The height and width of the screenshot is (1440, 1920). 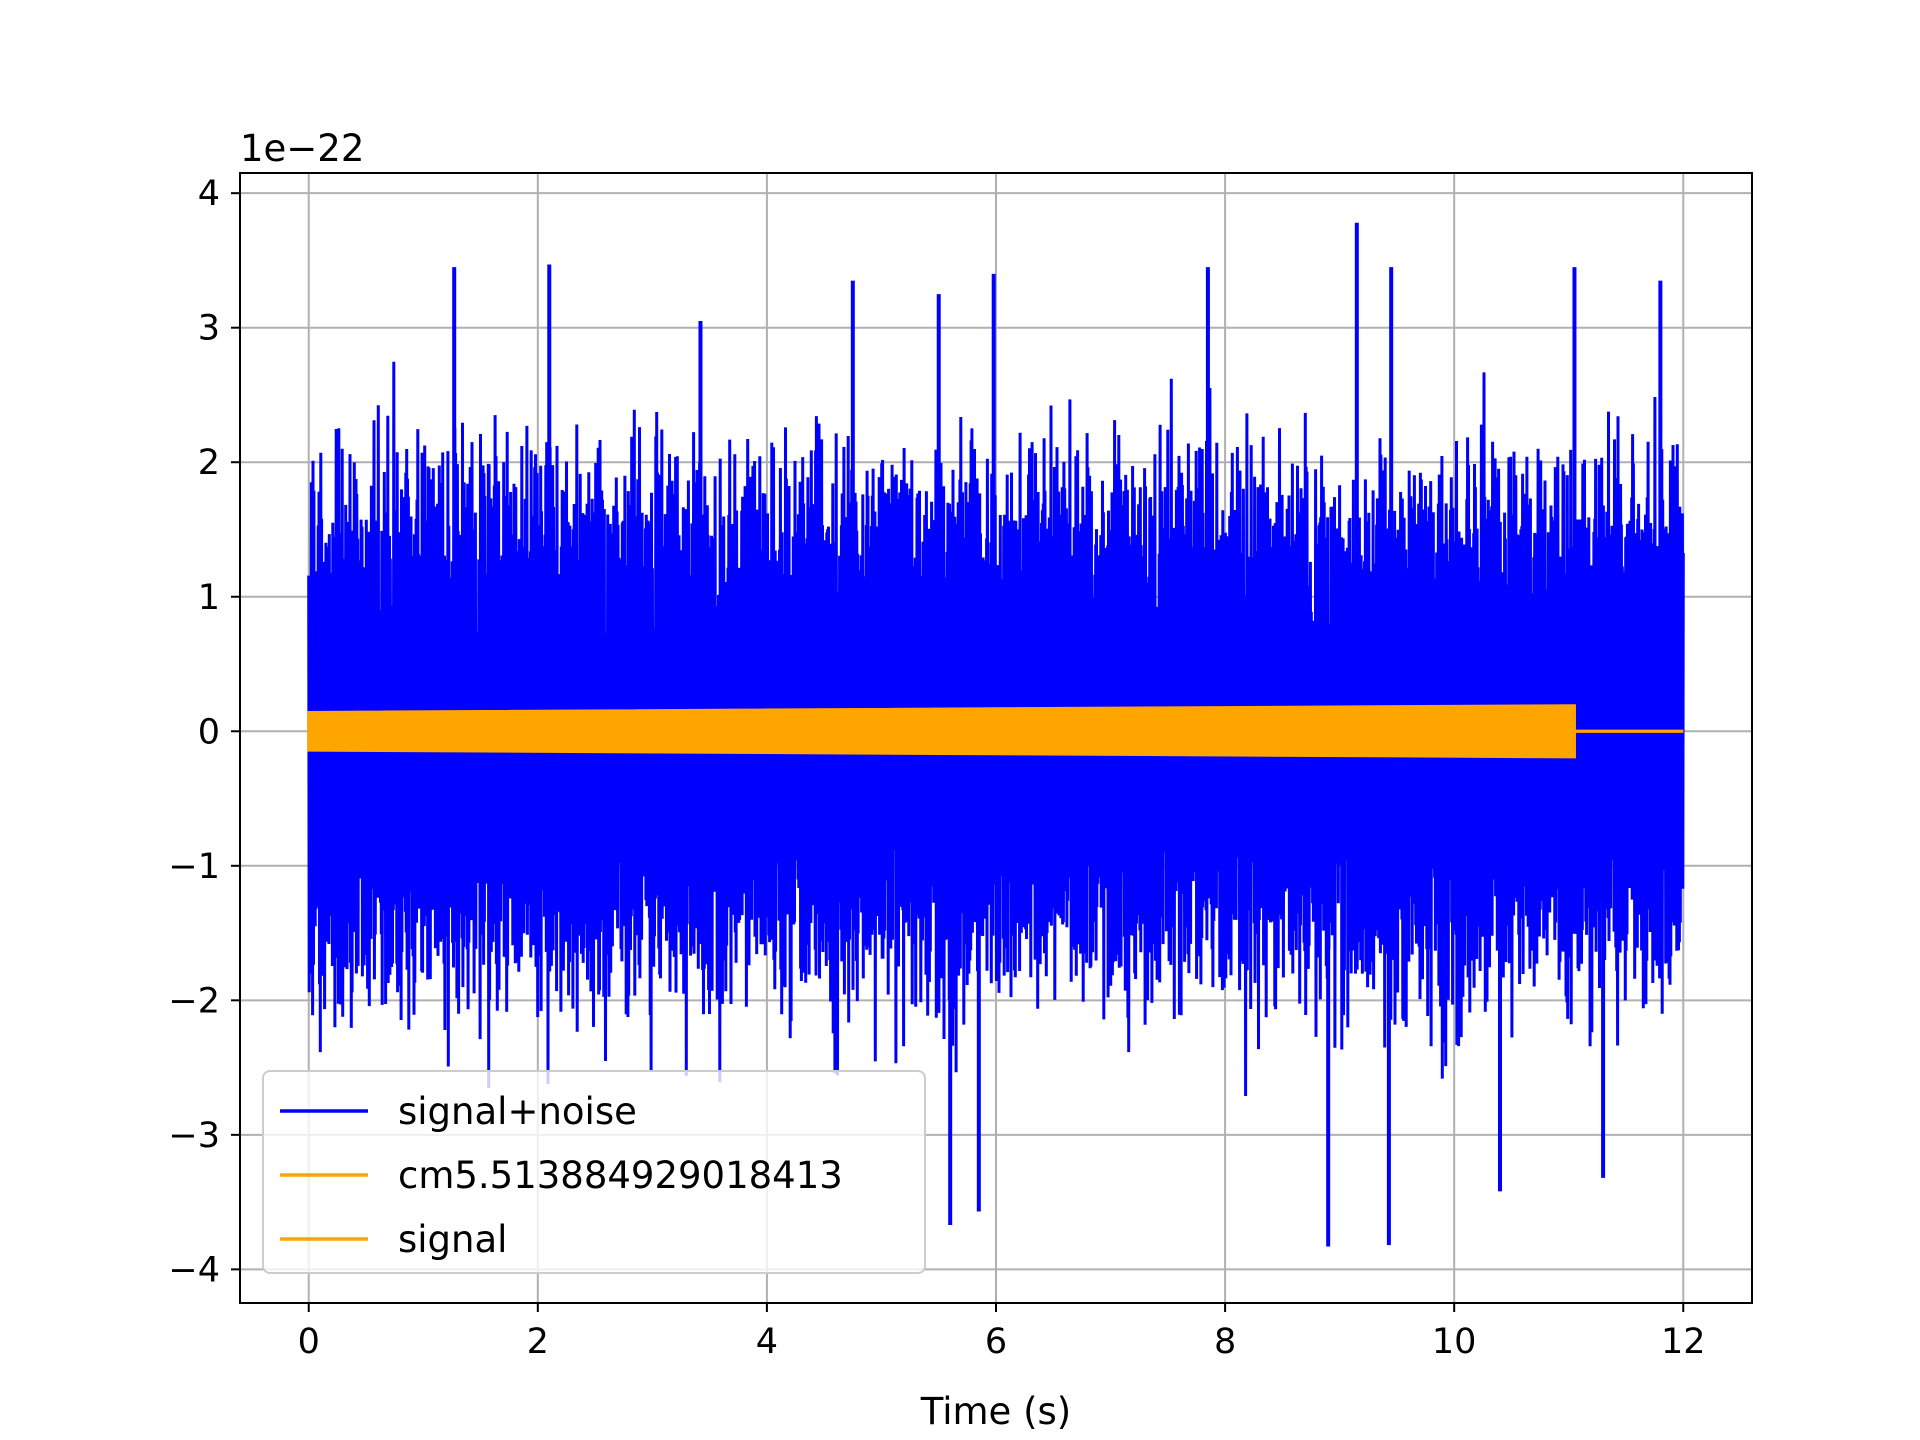 I want to click on y-tick-label: 2, so click(x=209, y=463).